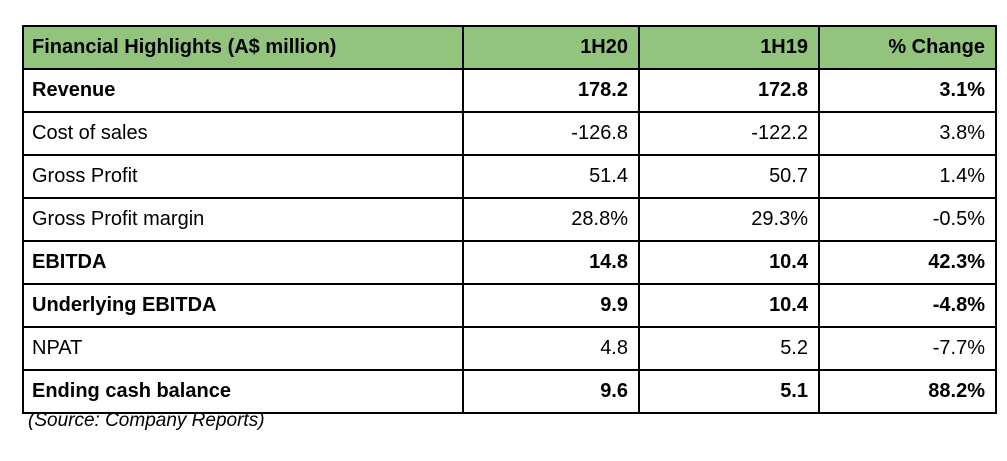 This screenshot has width=1007, height=461. What do you see at coordinates (551, 133) in the screenshot?
I see `value-1h20: -126.8` at bounding box center [551, 133].